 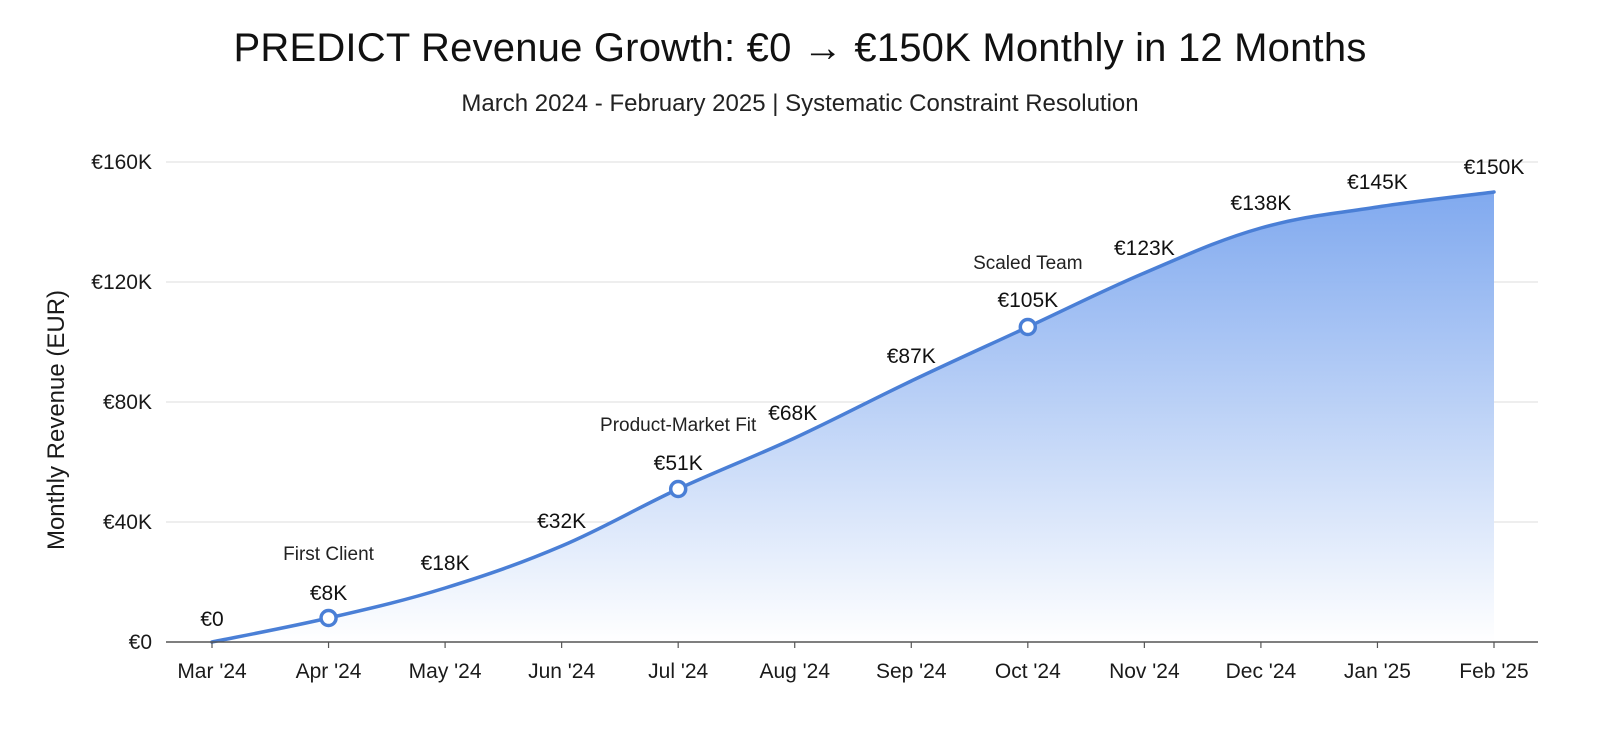 I want to click on x-tick-label: Sep '24, so click(x=911, y=671).